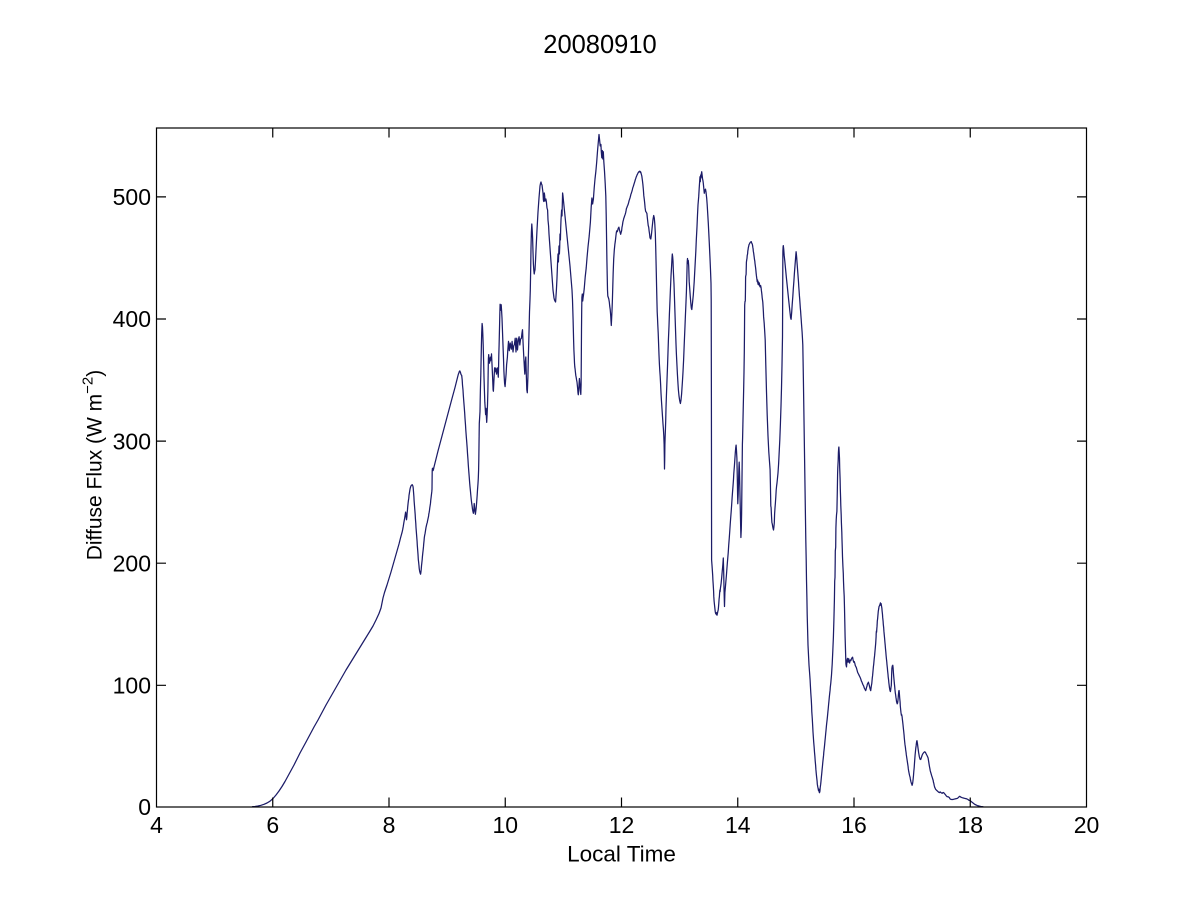 Image resolution: width=1200 pixels, height=900 pixels. I want to click on svg-text: Diffuse Flux (W m−2), so click(93, 465).